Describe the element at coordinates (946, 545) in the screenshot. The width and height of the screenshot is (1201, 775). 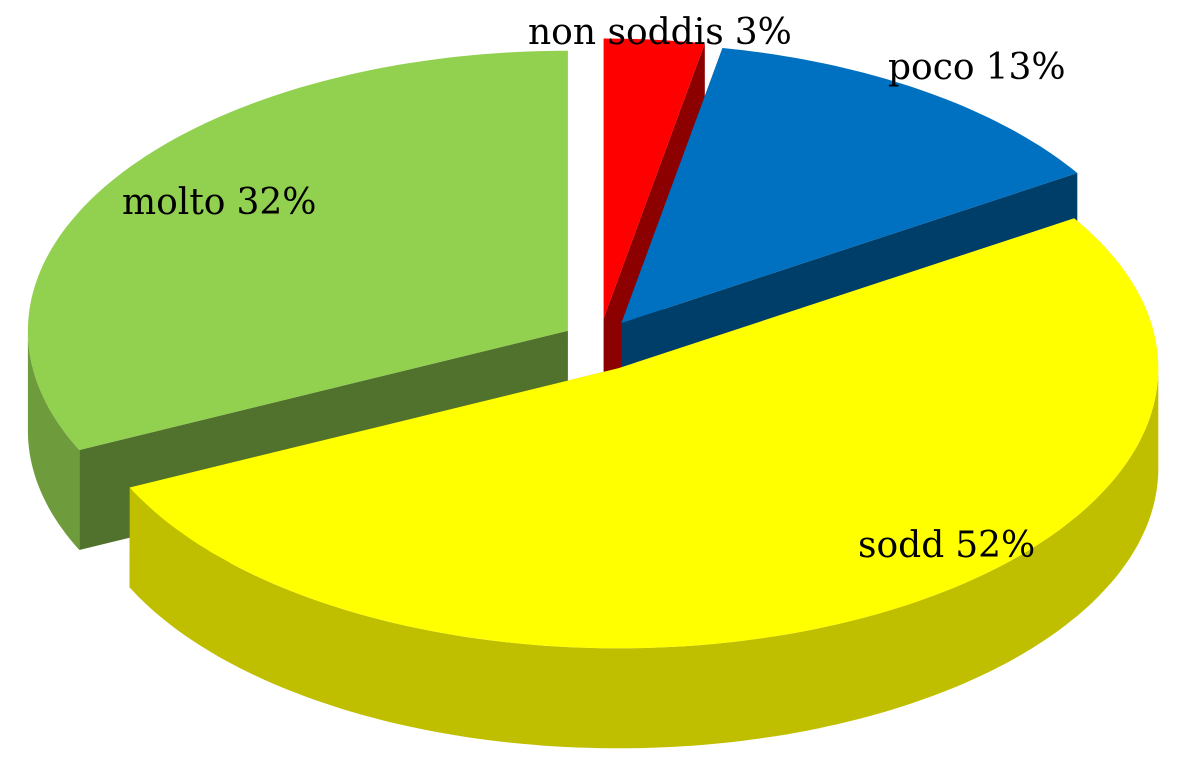
I see `data-label: sodd 52%` at that location.